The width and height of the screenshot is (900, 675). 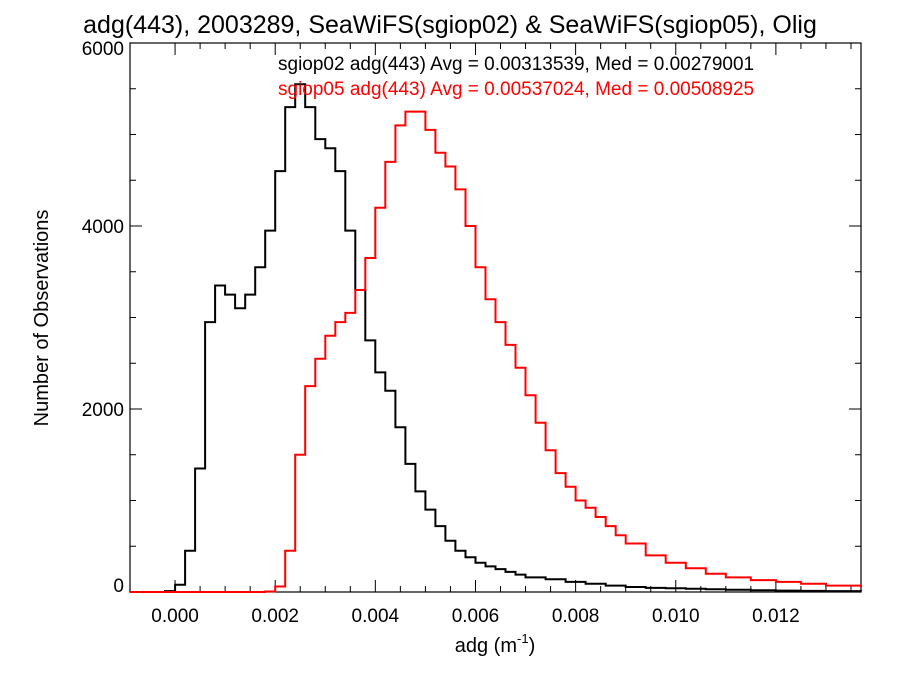 I want to click on x-tick-label: 0.002, so click(x=275, y=616).